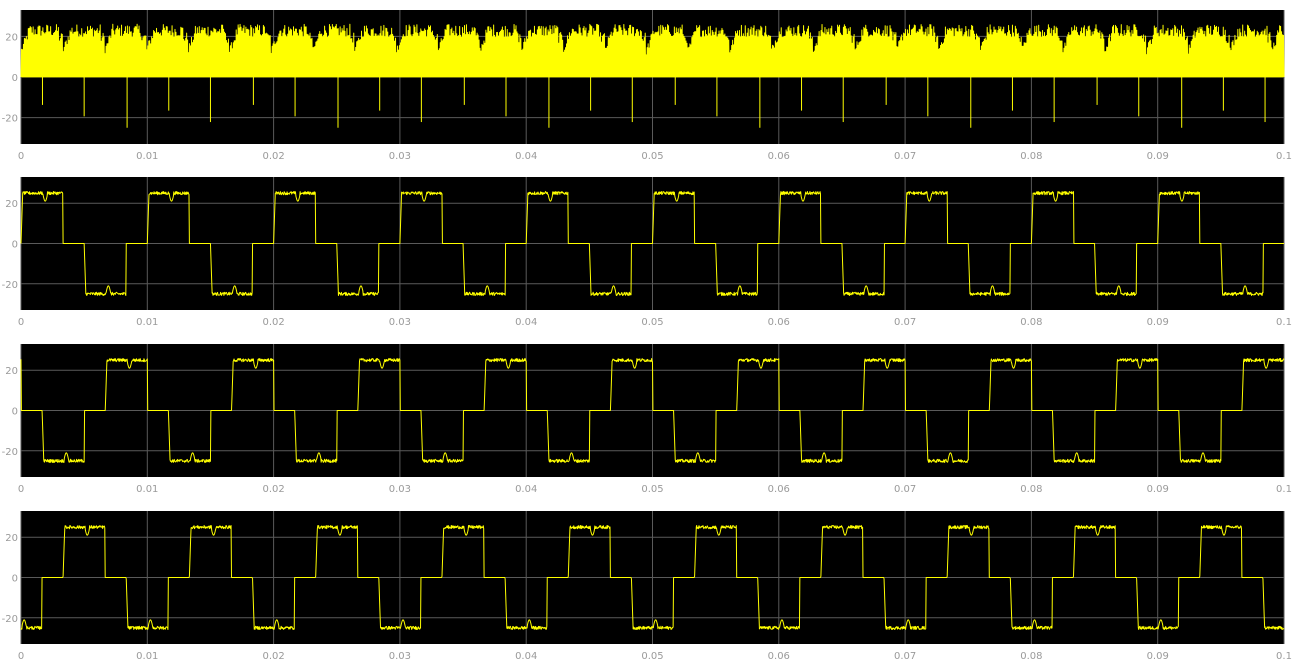 Image resolution: width=1303 pixels, height=667 pixels. I want to click on trace-pwm, so click(652, 50).